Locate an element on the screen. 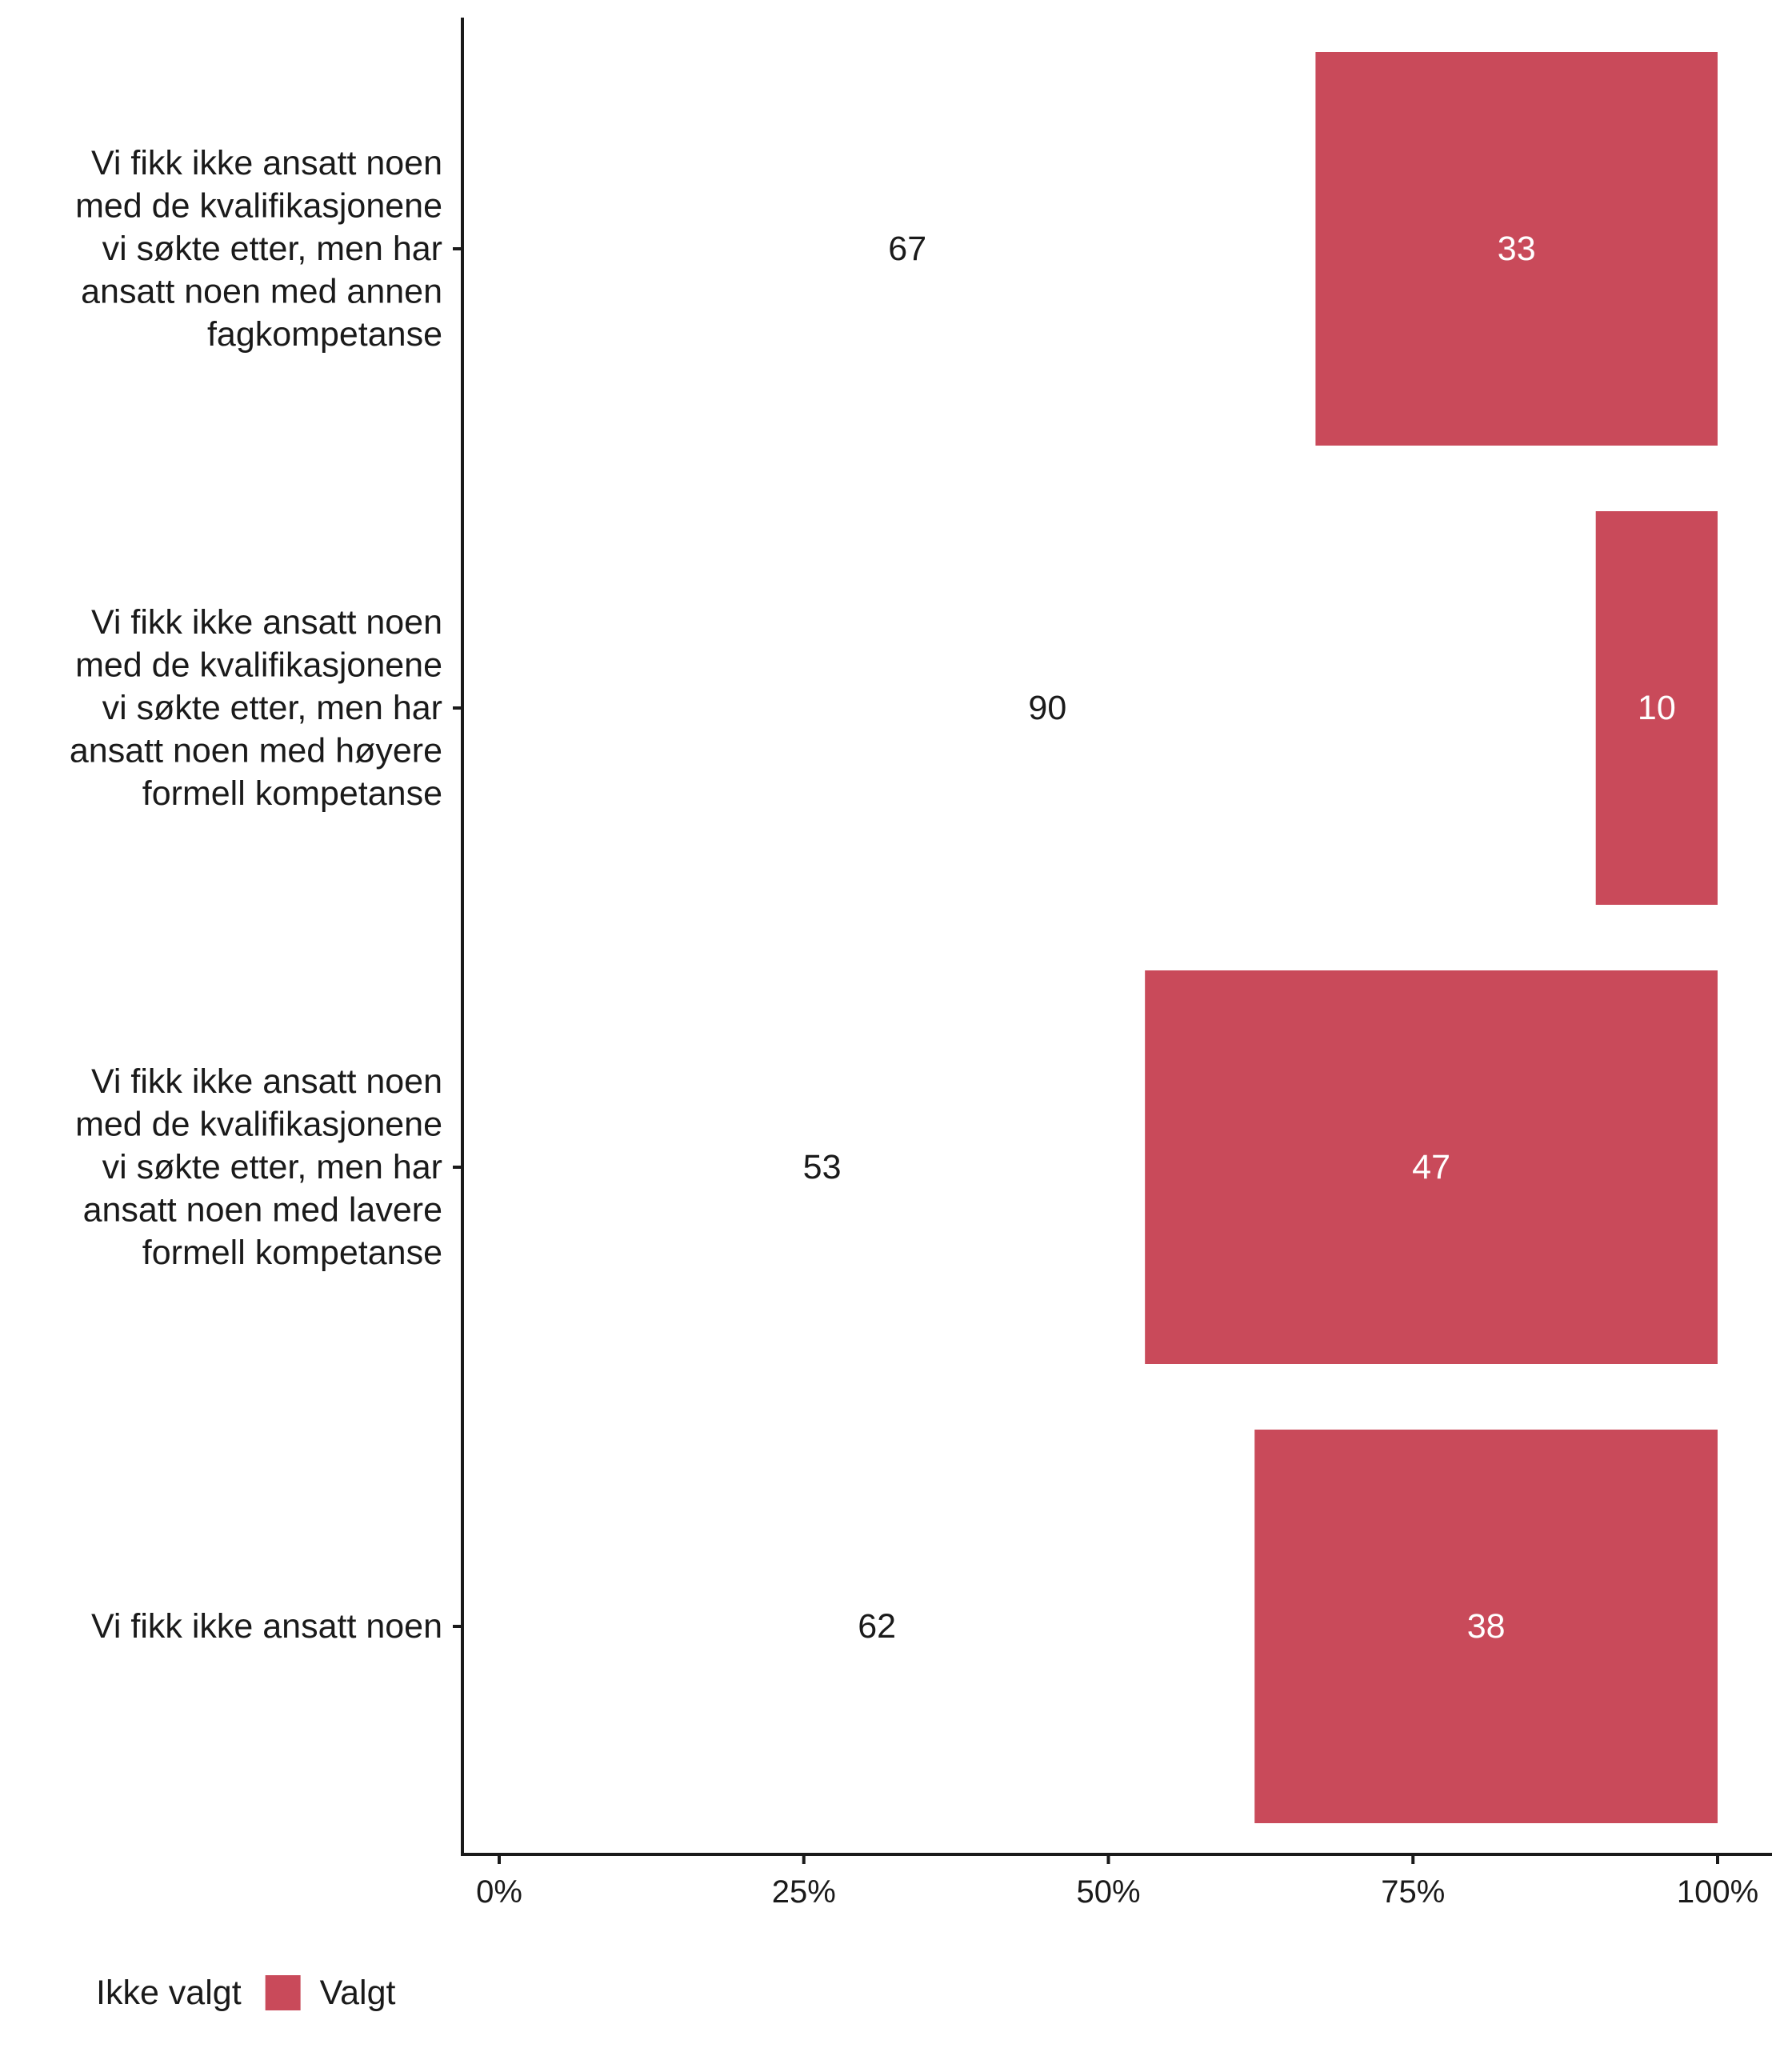 The height and width of the screenshot is (2048, 1792). category-label-line: ansatt noen med lavere is located at coordinates (262, 1210).